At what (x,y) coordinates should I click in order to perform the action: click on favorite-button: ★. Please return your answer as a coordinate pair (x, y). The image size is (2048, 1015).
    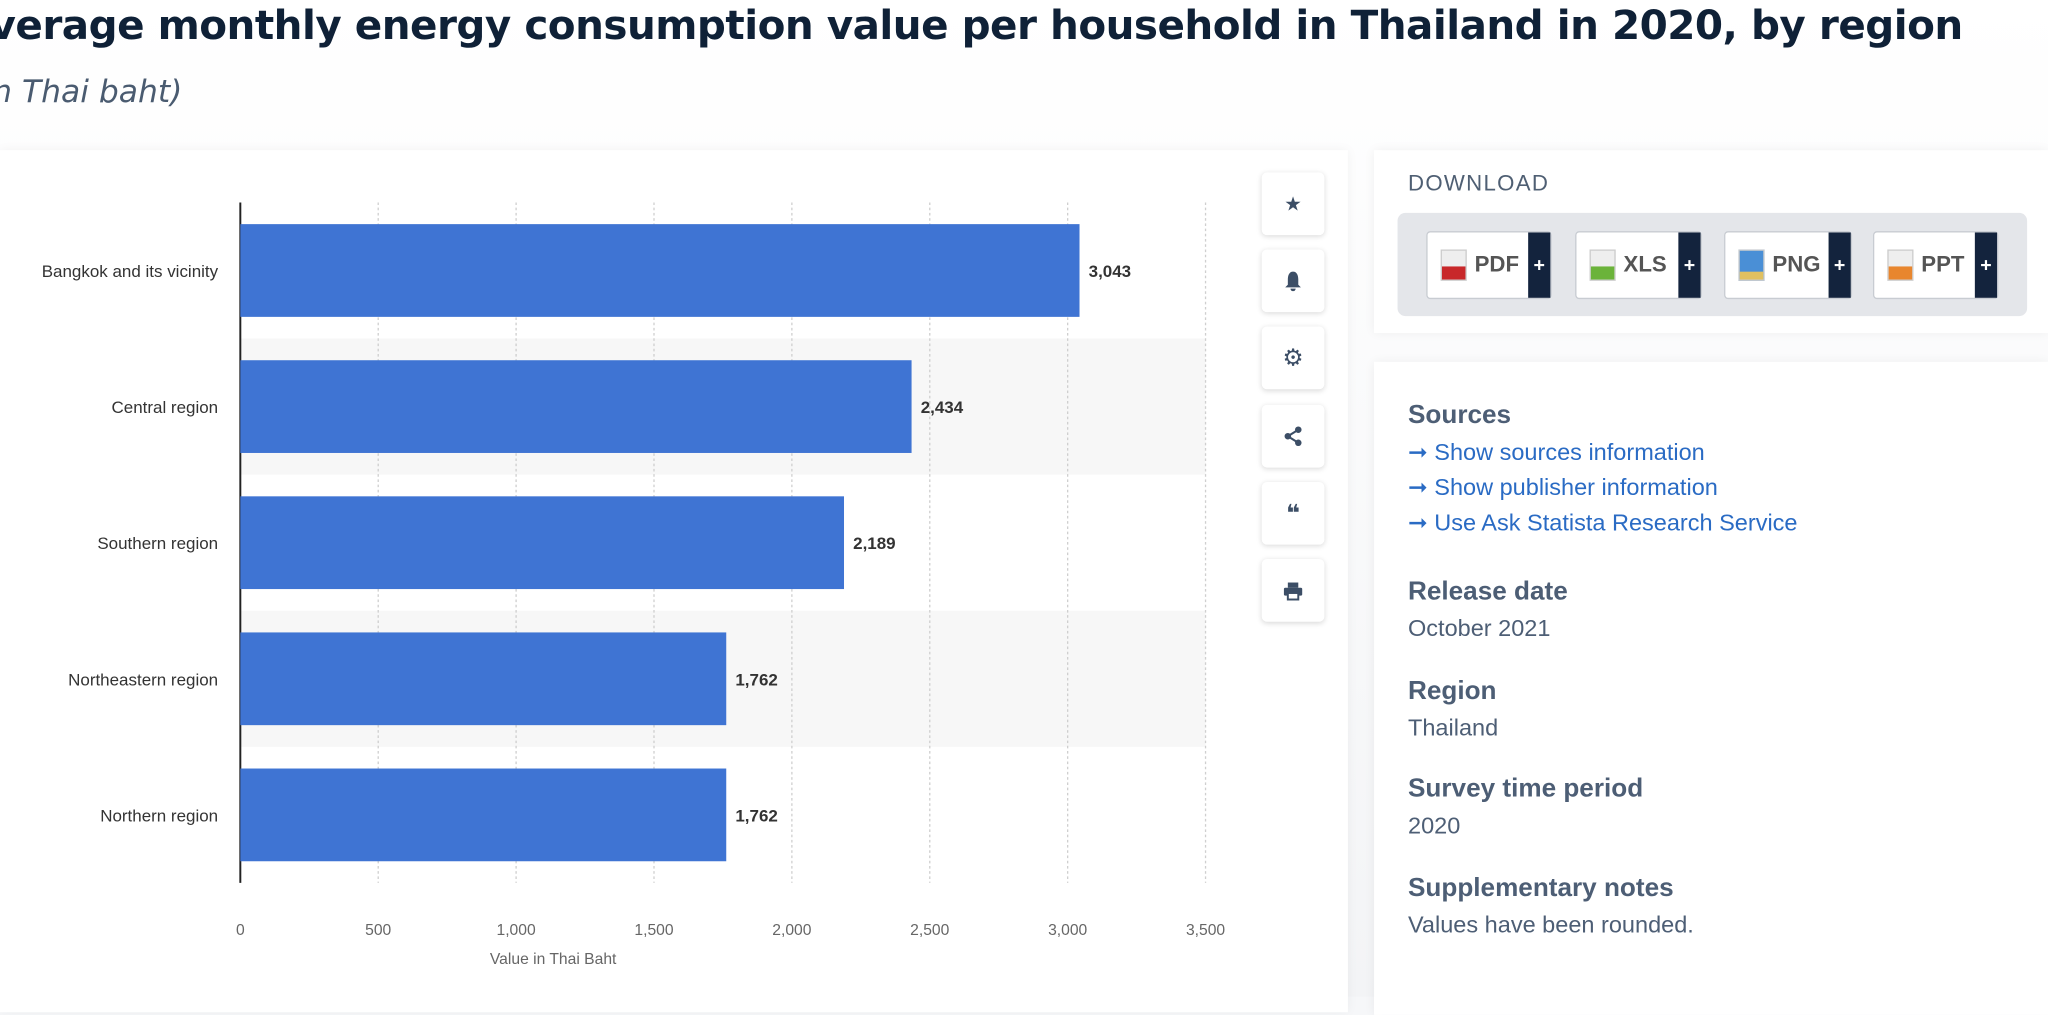
    Looking at the image, I should click on (1293, 204).